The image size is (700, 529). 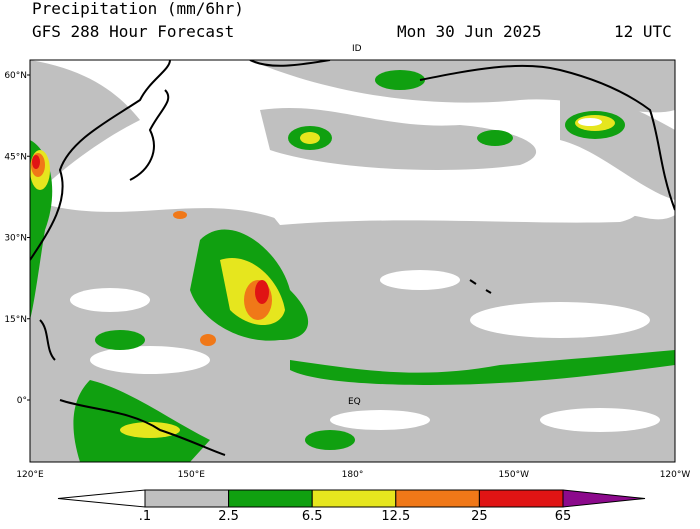 I want to click on colorbar-label: 25, so click(x=479, y=516).